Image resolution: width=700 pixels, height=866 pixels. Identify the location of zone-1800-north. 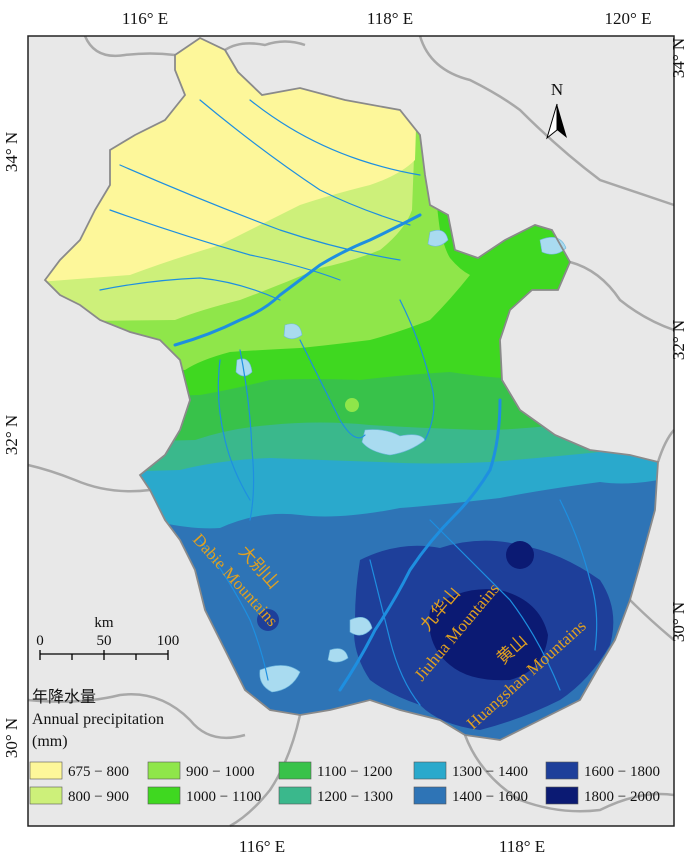
(520, 555).